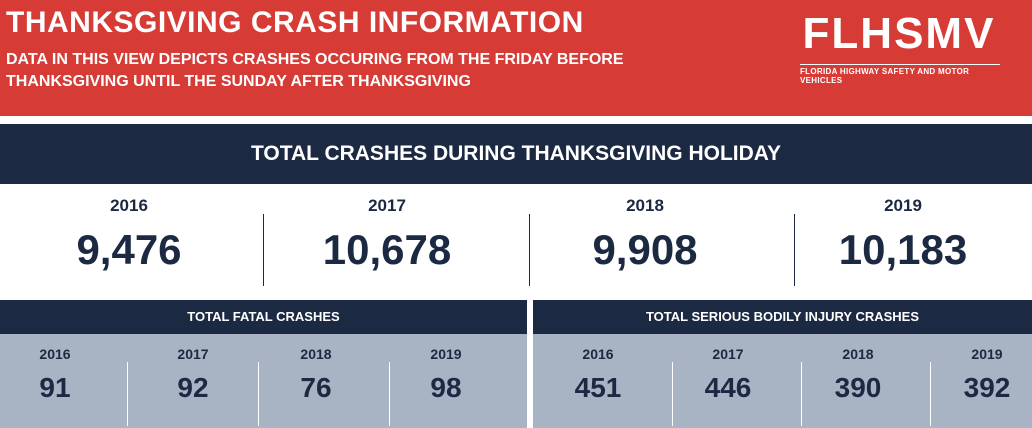 The width and height of the screenshot is (1032, 428). I want to click on total-year: 2016, so click(129, 205).